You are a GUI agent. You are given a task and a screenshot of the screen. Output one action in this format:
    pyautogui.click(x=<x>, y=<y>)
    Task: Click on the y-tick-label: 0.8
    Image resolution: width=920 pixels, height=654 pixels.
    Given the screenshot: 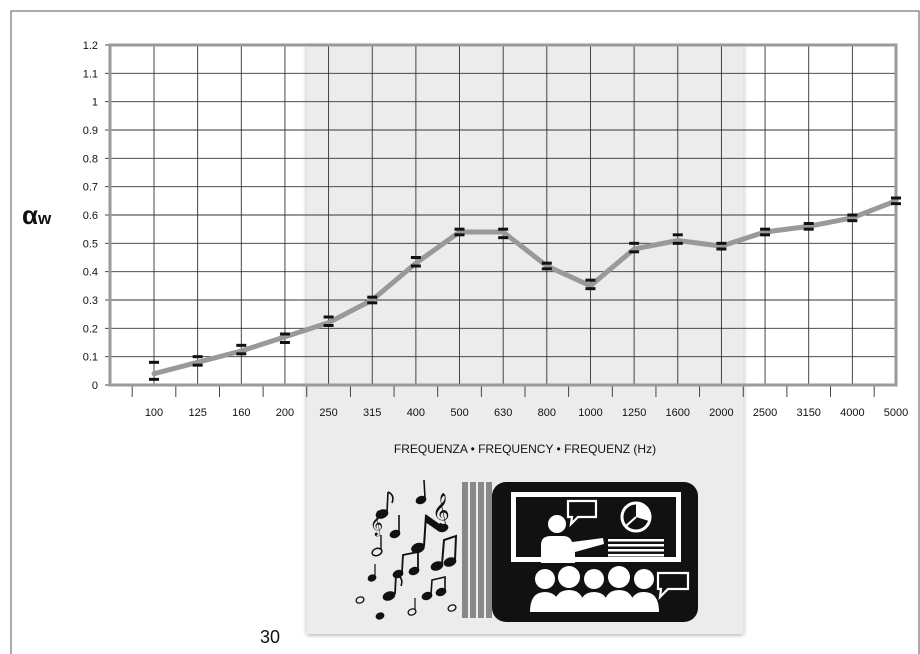 What is the action you would take?
    pyautogui.click(x=90, y=159)
    